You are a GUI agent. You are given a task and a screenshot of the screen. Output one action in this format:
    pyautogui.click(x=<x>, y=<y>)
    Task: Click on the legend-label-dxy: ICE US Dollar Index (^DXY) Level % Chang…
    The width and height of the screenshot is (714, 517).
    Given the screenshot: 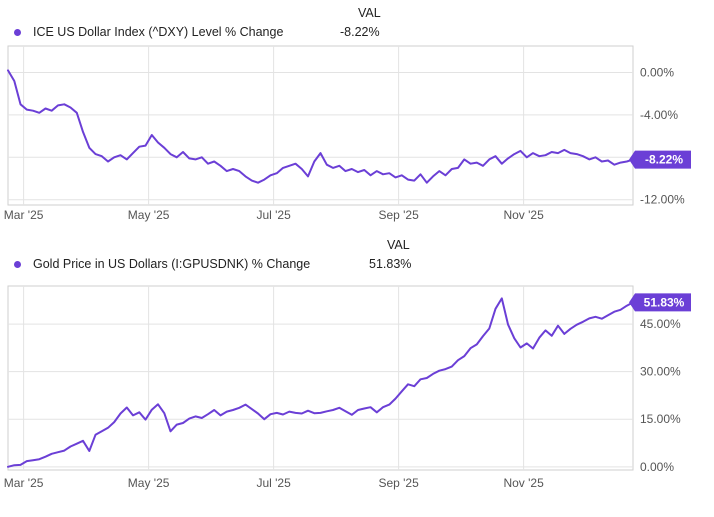 What is the action you would take?
    pyautogui.click(x=158, y=32)
    